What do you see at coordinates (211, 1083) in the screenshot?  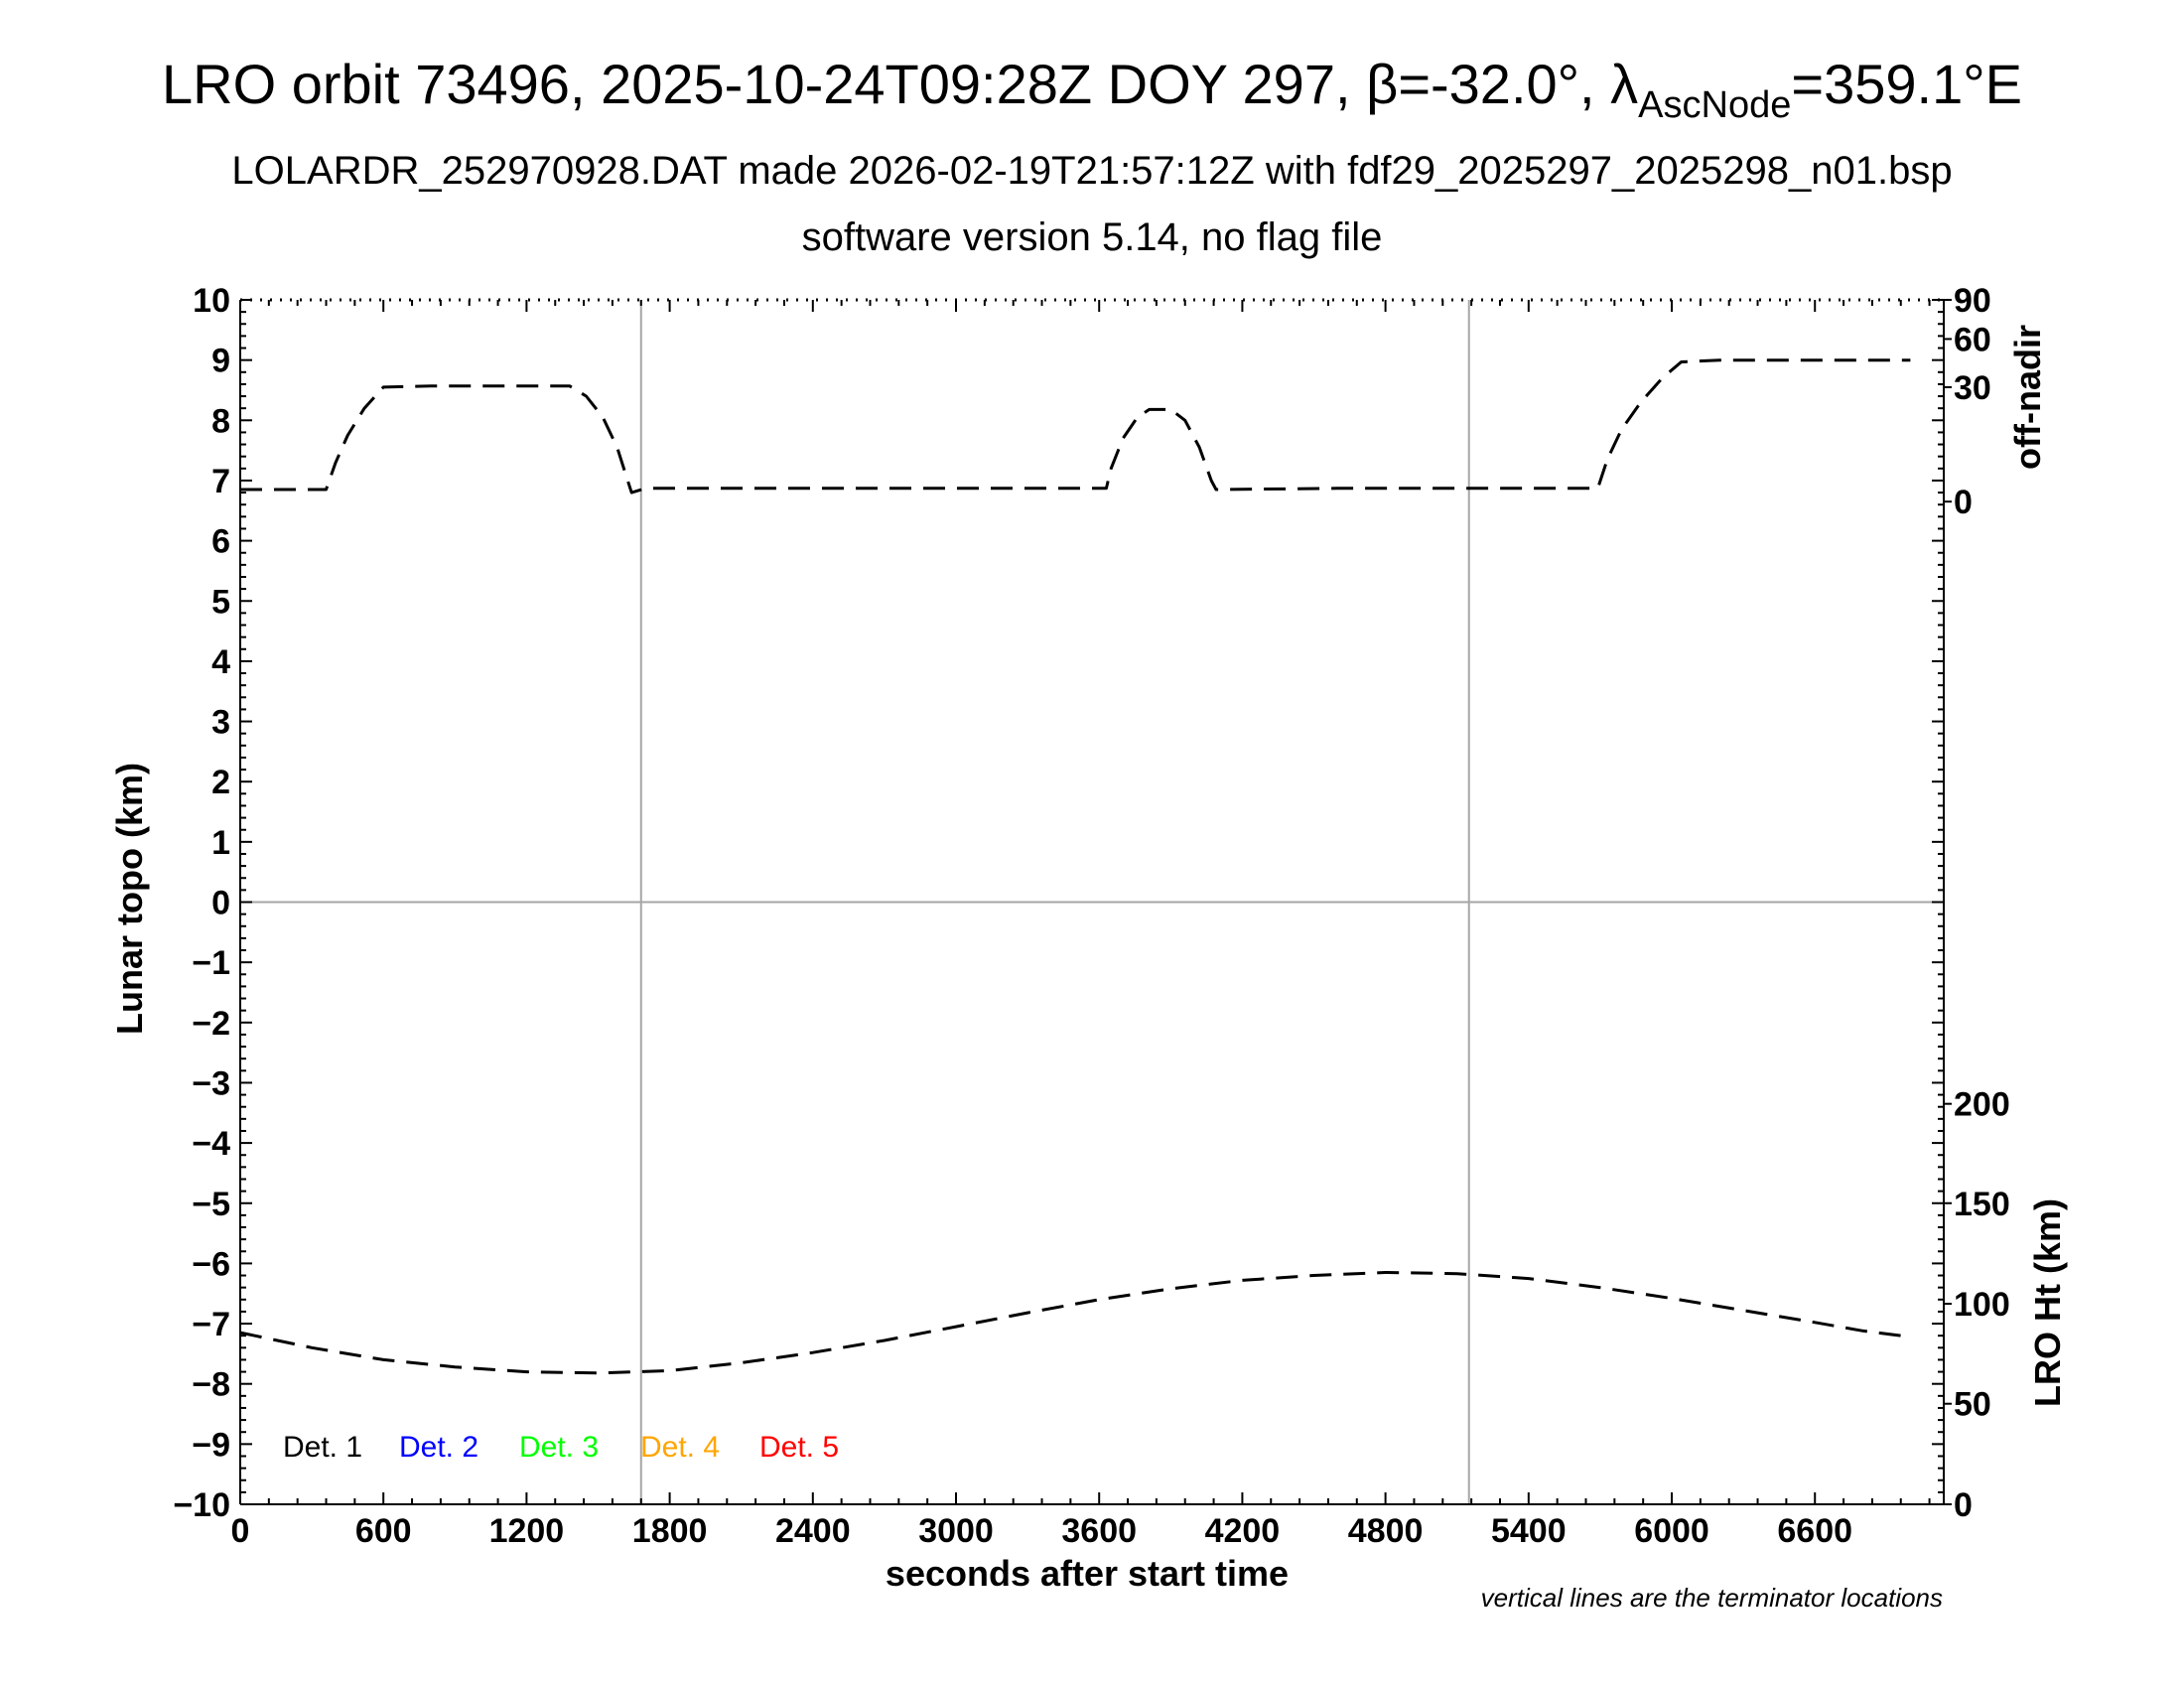 I see `y-tick-label-left: −3` at bounding box center [211, 1083].